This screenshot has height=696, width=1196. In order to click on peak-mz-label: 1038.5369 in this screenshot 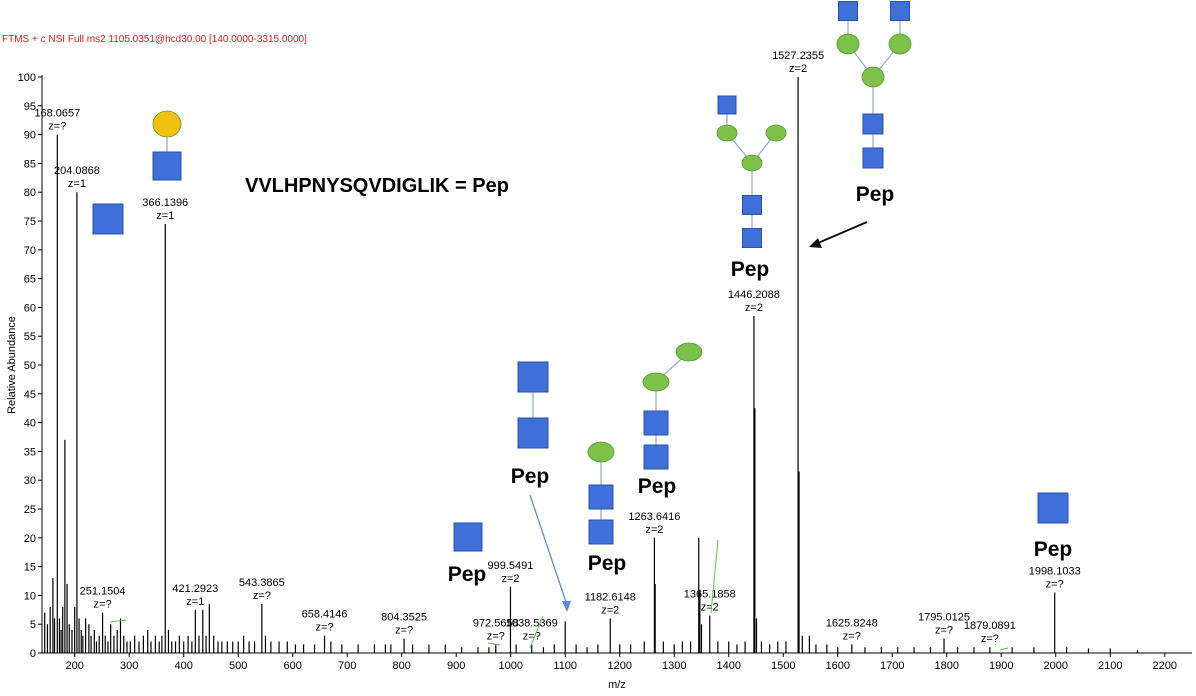, I will do `click(532, 623)`.